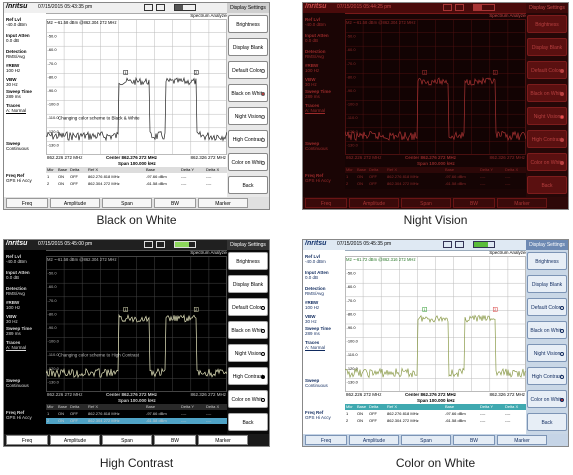 This screenshot has width=573, height=475. I want to click on status-value: 100 Hz, so click(312, 70).